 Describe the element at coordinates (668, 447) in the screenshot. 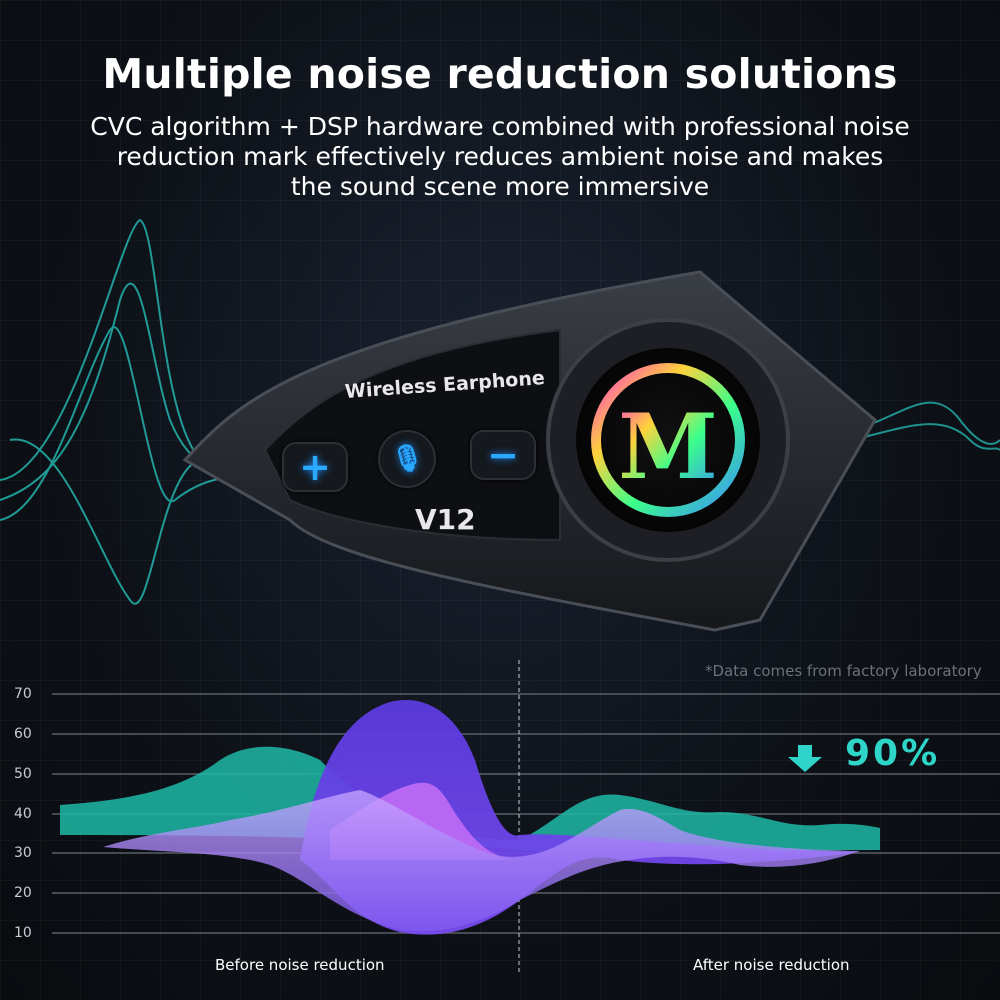

I see `logo-icon: M` at that location.